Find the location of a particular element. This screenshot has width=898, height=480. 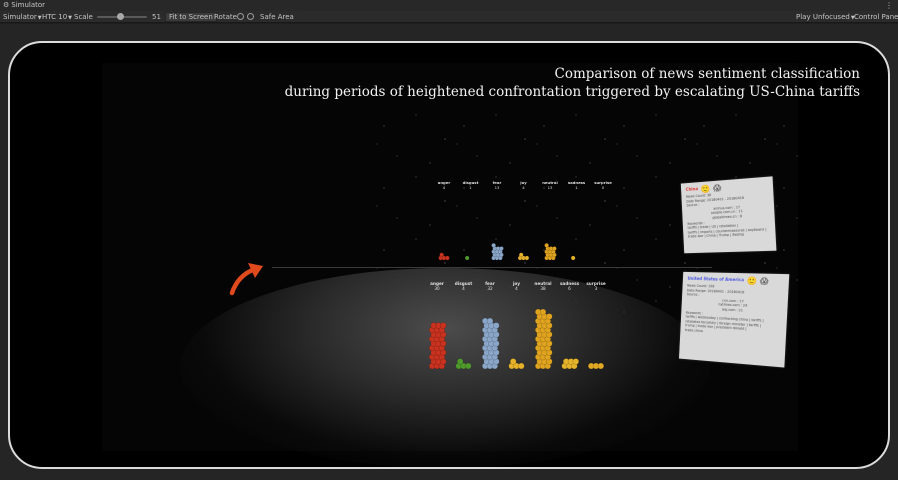

rotate-right-icon is located at coordinates (250, 17).